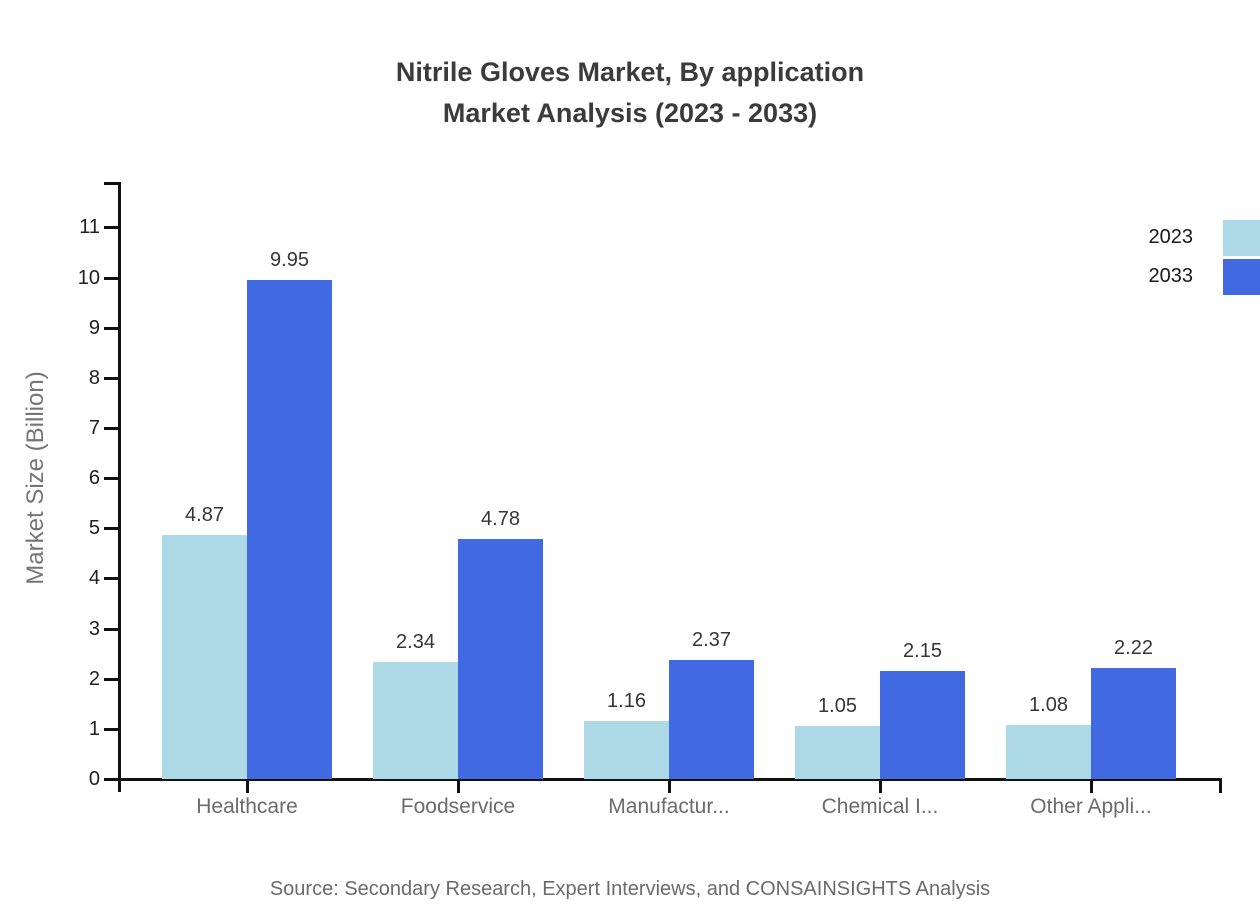 This screenshot has width=1260, height=920. What do you see at coordinates (922, 651) in the screenshot?
I see `bar-value-label: 2.15` at bounding box center [922, 651].